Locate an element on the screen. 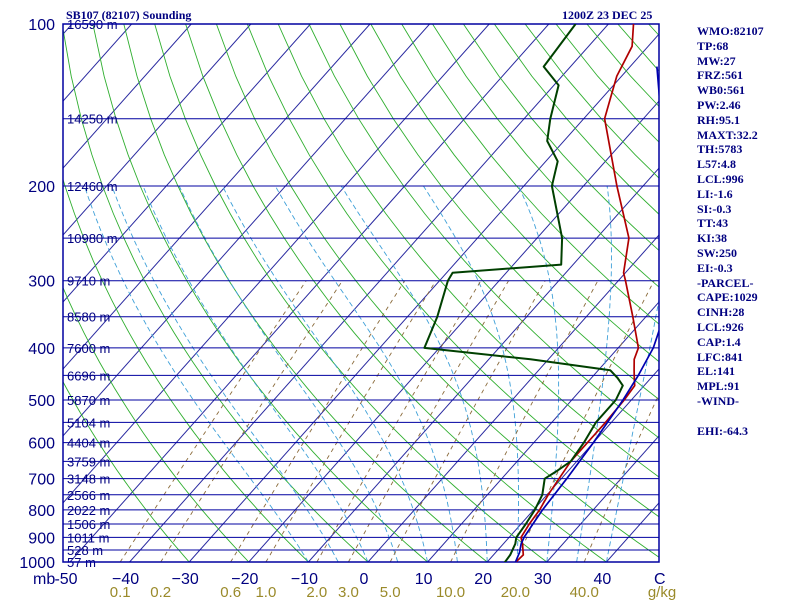 This screenshot has width=800, height=600. height-label: 2022 m is located at coordinates (88, 510).